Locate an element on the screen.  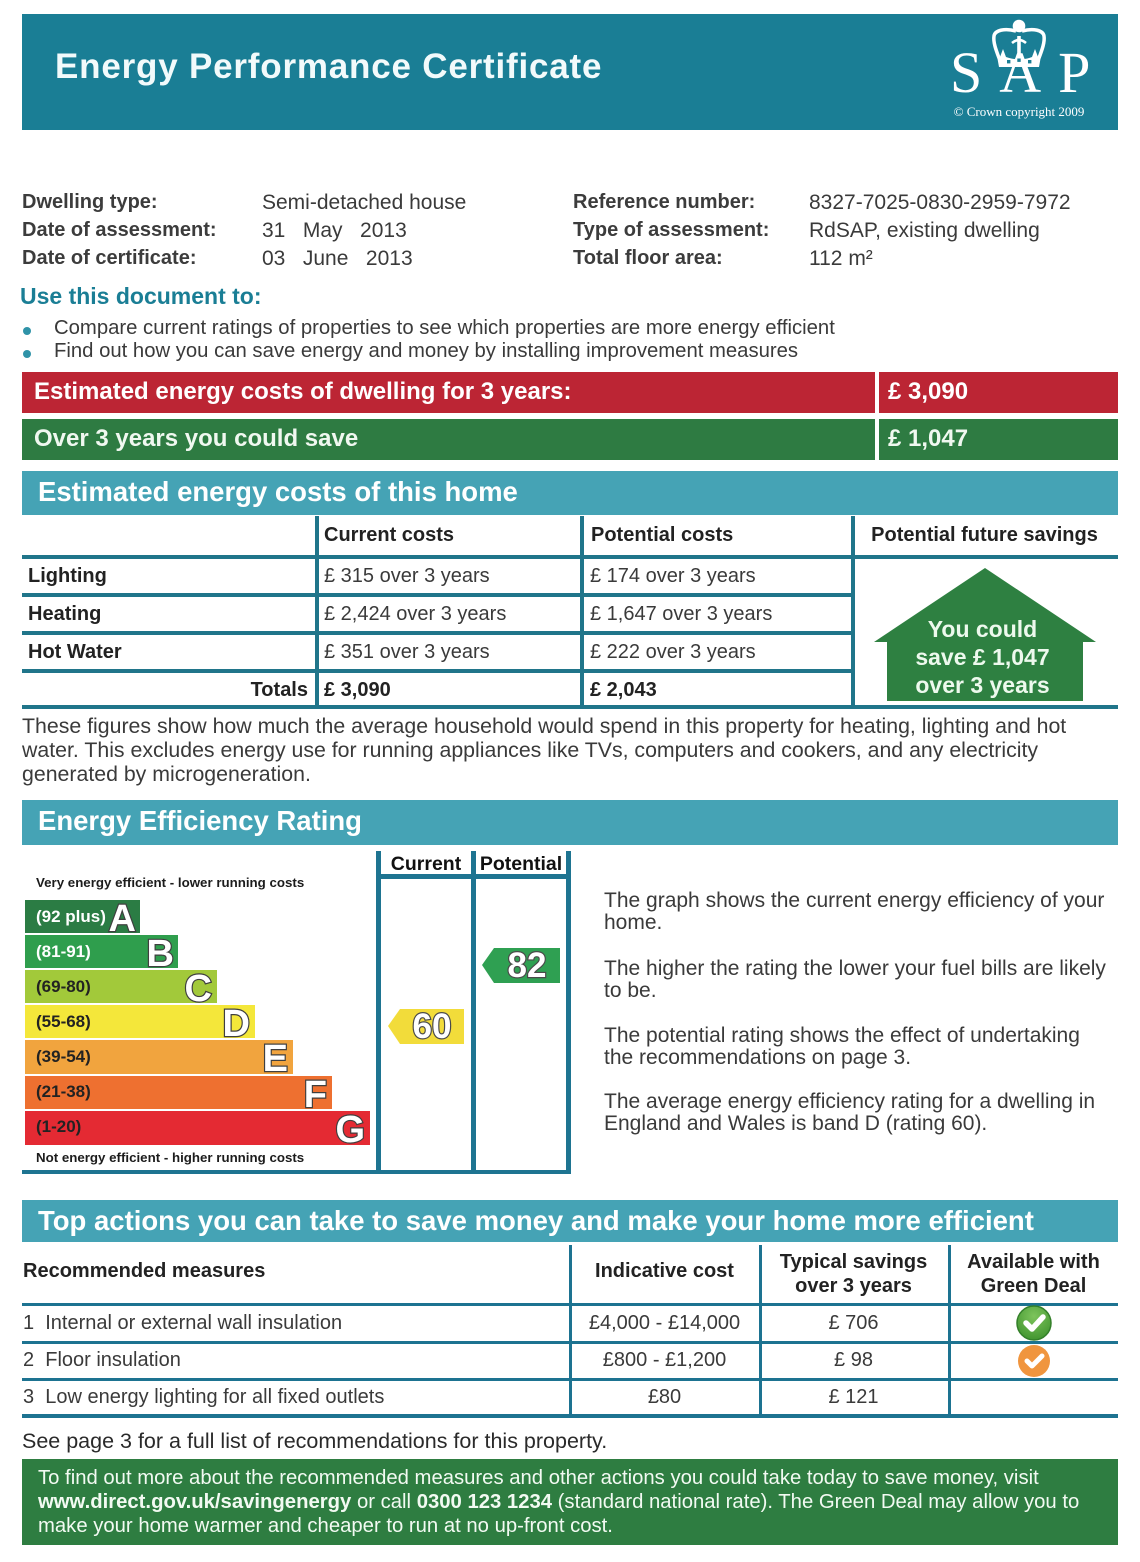
svg-text: (55-68) is located at coordinates (63, 1021).